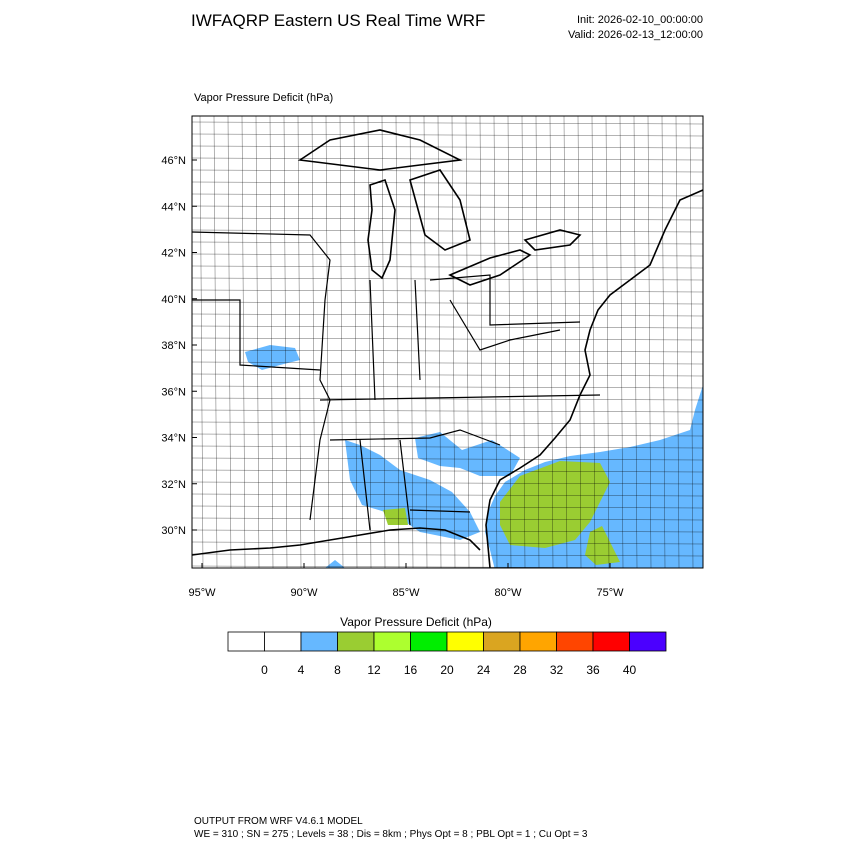 This screenshot has width=850, height=855. Describe the element at coordinates (173, 531) in the screenshot. I see `lat-label: 30°N` at that location.